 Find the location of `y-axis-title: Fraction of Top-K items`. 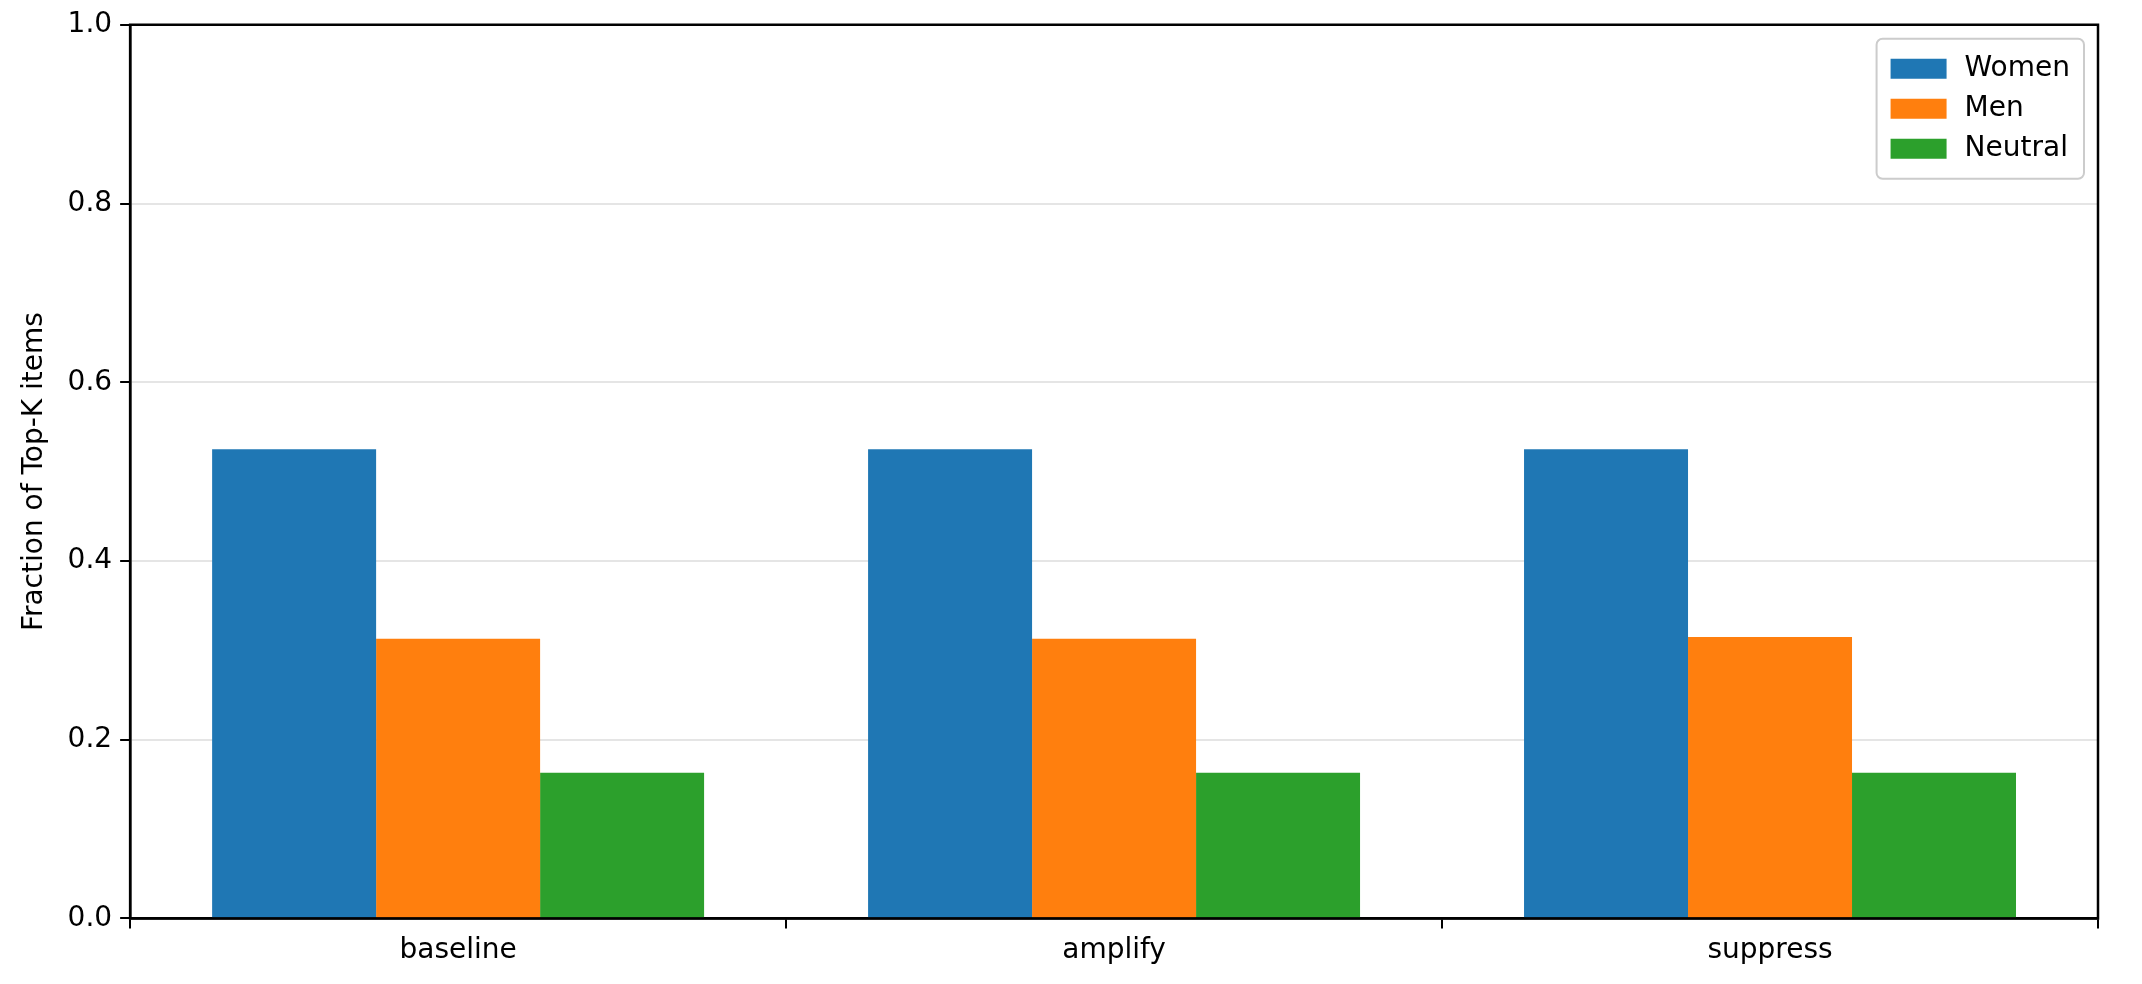

y-axis-title: Fraction of Top-K items is located at coordinates (33, 472).